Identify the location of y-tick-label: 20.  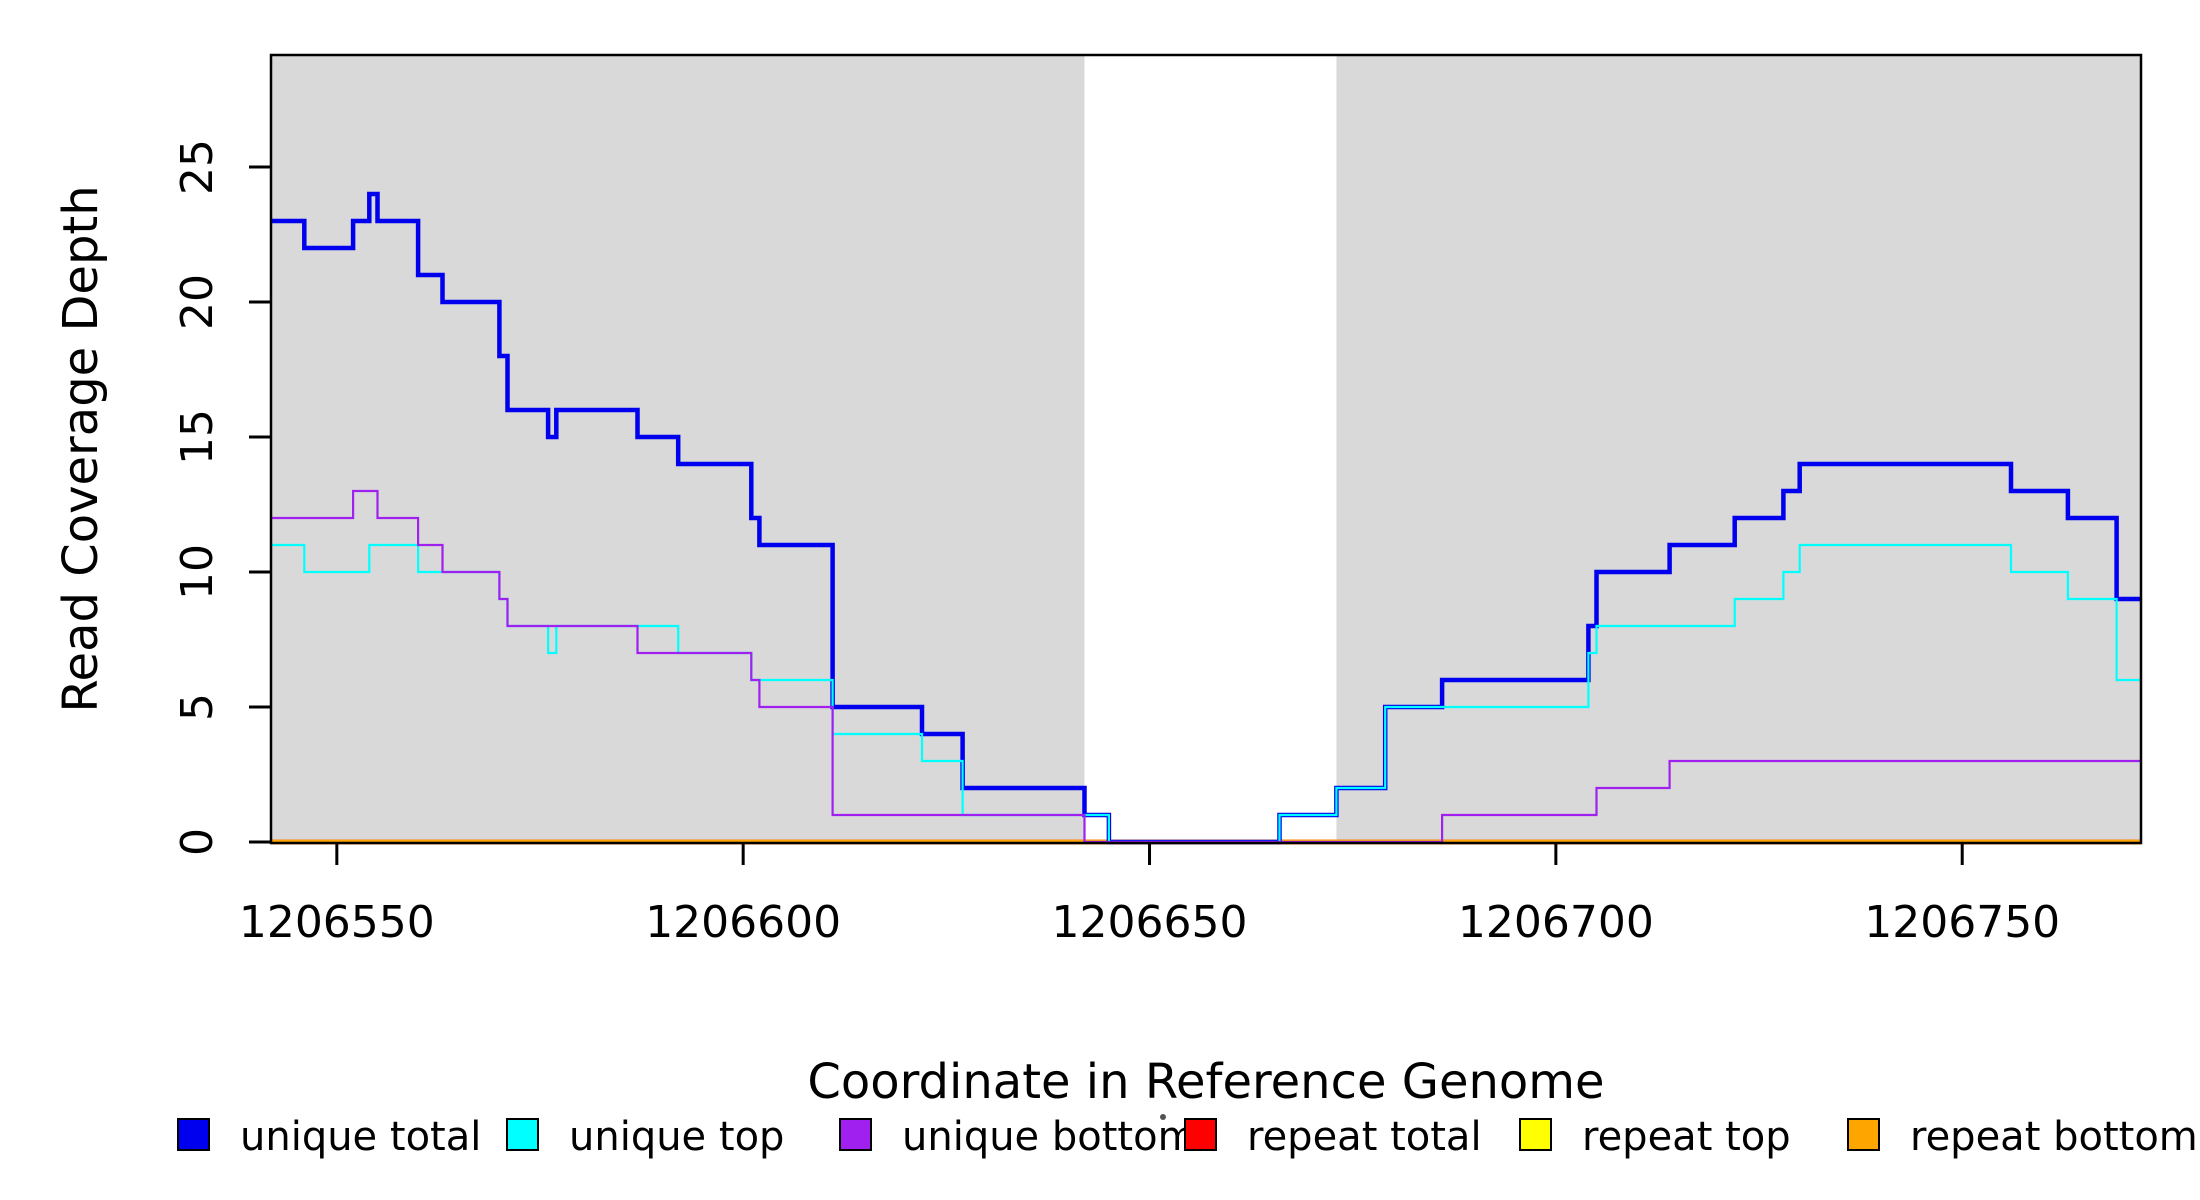
(197, 302).